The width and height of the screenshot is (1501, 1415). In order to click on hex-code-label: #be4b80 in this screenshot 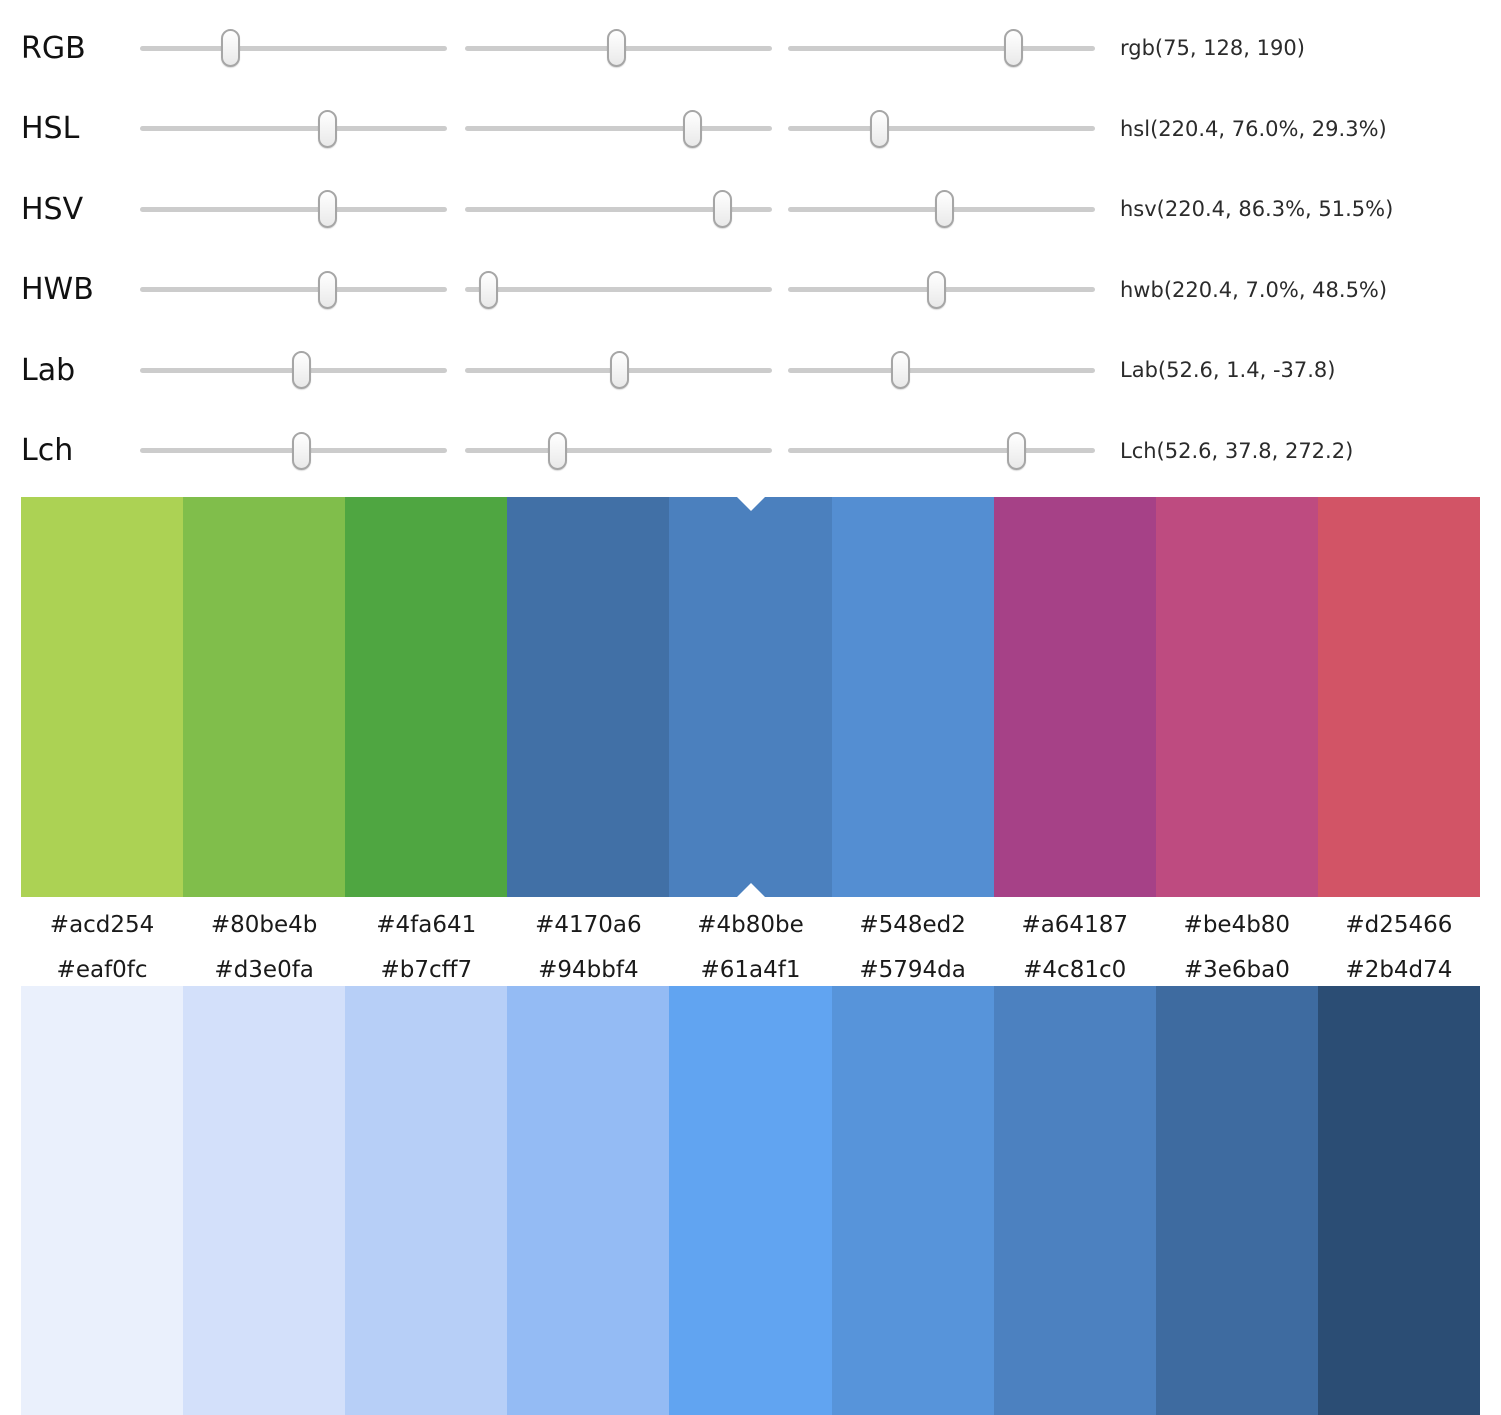, I will do `click(1237, 925)`.